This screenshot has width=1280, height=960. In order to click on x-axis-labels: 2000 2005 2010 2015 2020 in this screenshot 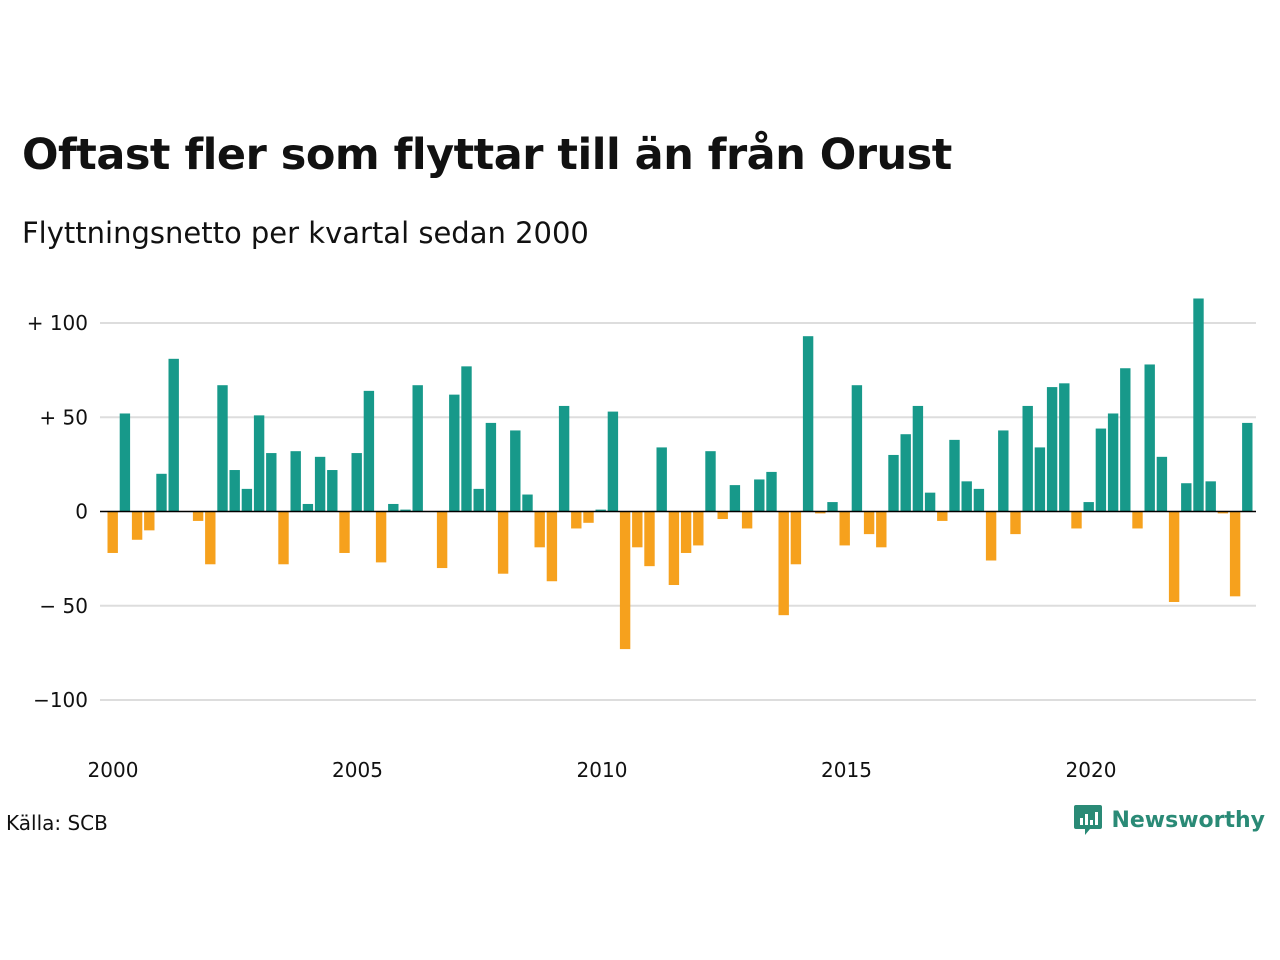, I will do `click(602, 770)`.